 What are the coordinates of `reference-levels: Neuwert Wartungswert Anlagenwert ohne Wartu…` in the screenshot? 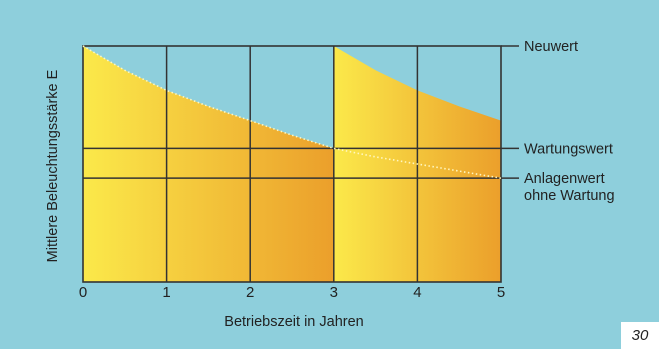 It's located at (558, 121).